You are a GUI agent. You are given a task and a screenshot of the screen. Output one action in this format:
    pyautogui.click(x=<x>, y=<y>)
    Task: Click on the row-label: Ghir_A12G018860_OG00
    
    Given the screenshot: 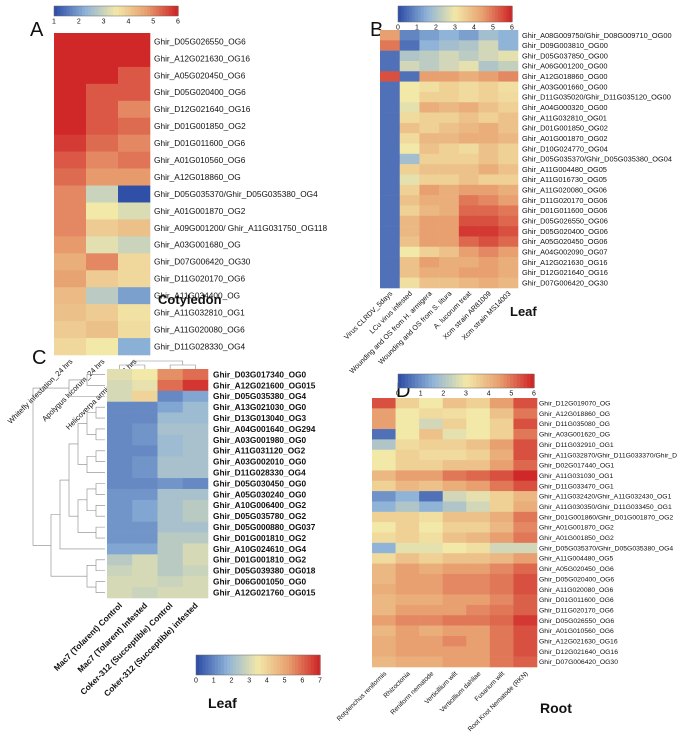 What is the action you would take?
    pyautogui.click(x=564, y=76)
    